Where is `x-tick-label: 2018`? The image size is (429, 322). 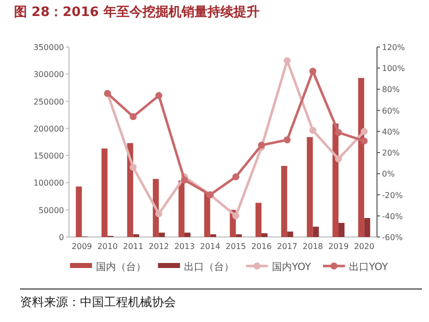 x-tick-label: 2018 is located at coordinates (313, 246).